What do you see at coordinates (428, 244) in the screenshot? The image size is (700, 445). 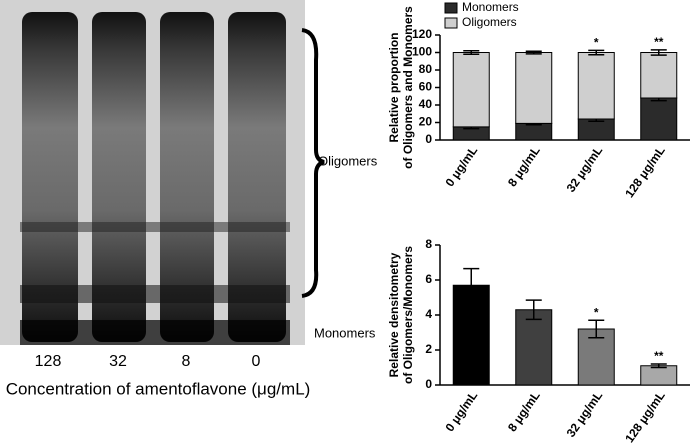 I see `y-tick-label: 8` at bounding box center [428, 244].